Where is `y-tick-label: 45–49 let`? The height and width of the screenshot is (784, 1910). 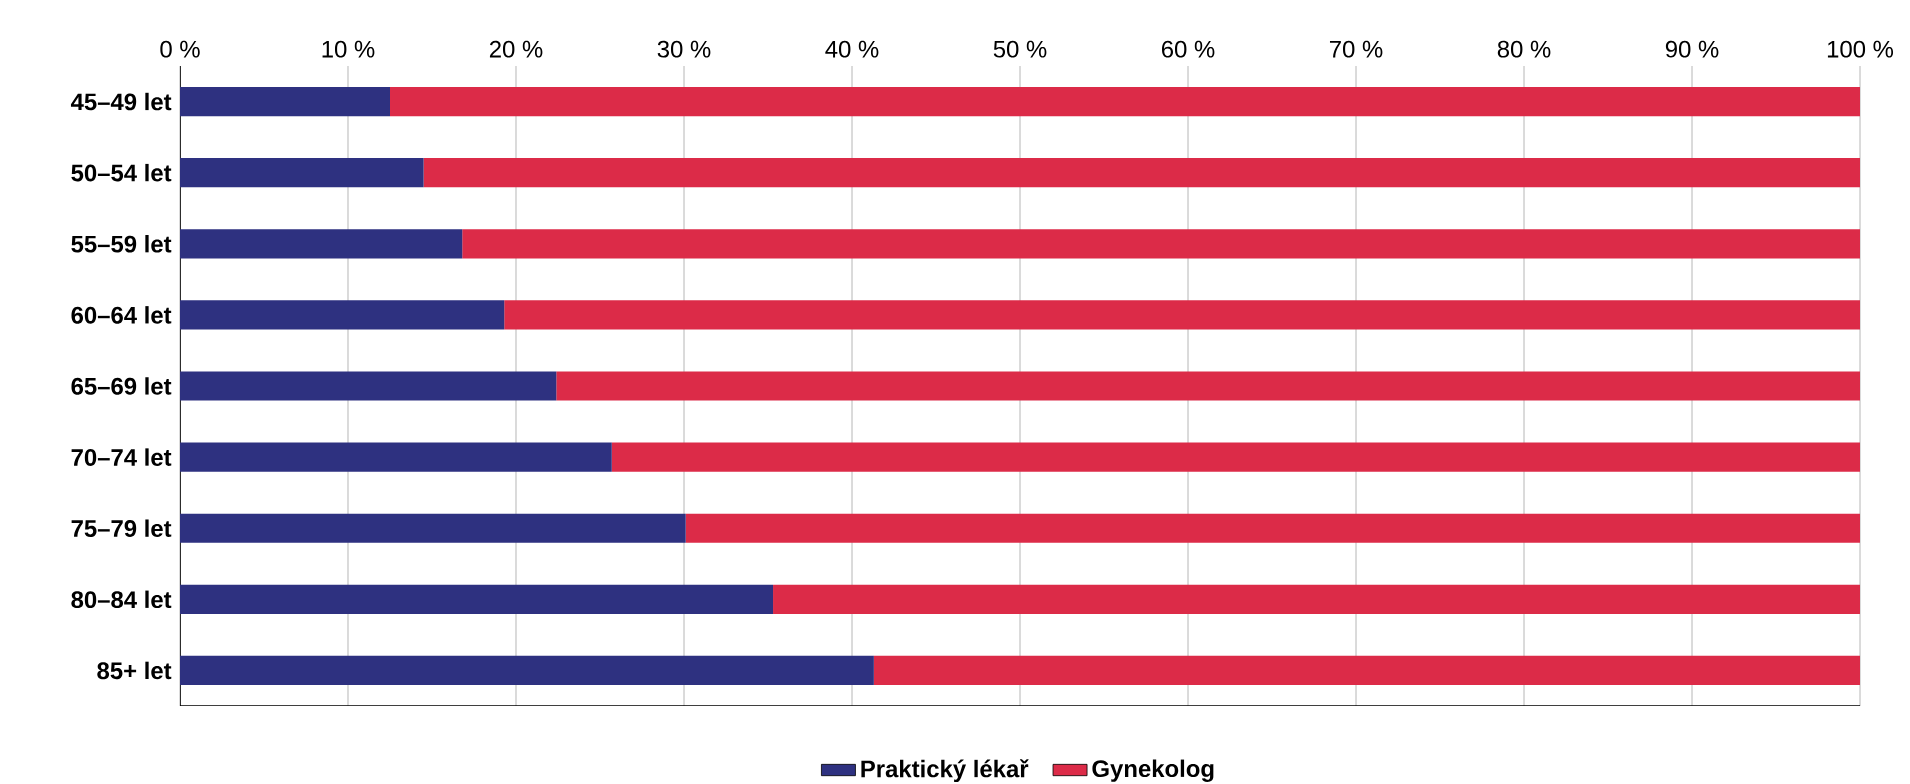 y-tick-label: 45–49 let is located at coordinates (121, 101).